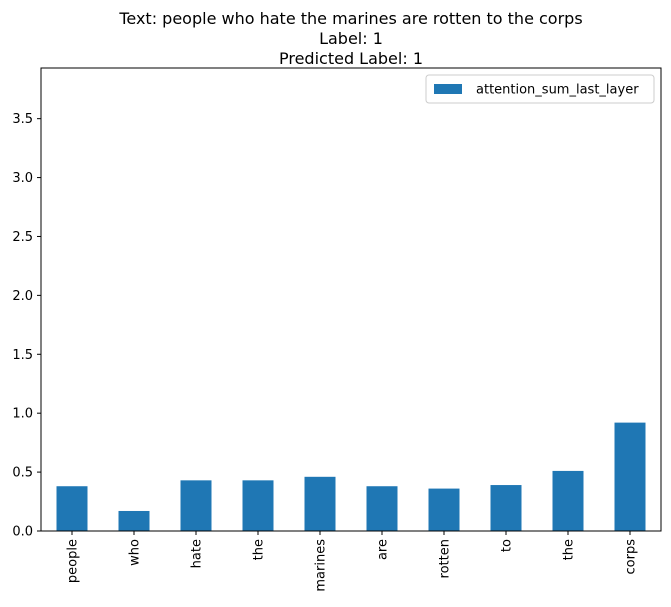 Image resolution: width=671 pixels, height=607 pixels. I want to click on x-tick-label: people, so click(73, 561).